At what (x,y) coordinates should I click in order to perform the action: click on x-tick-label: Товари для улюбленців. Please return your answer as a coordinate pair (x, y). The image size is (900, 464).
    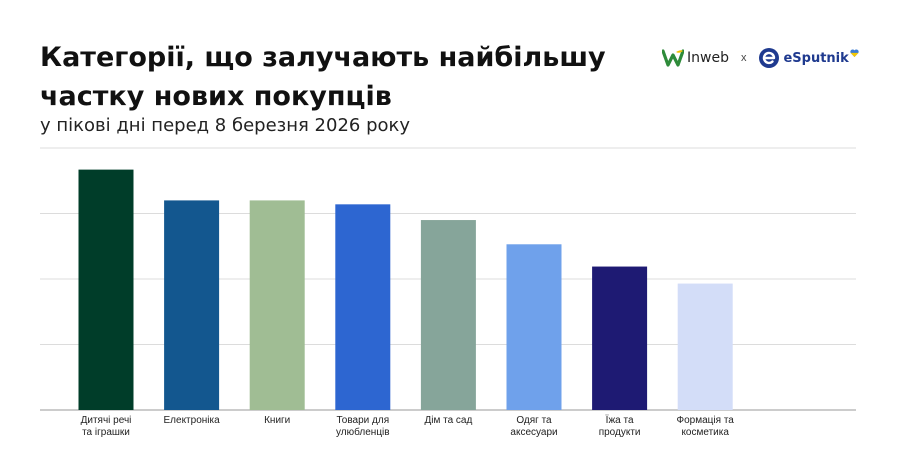
    Looking at the image, I should click on (363, 426).